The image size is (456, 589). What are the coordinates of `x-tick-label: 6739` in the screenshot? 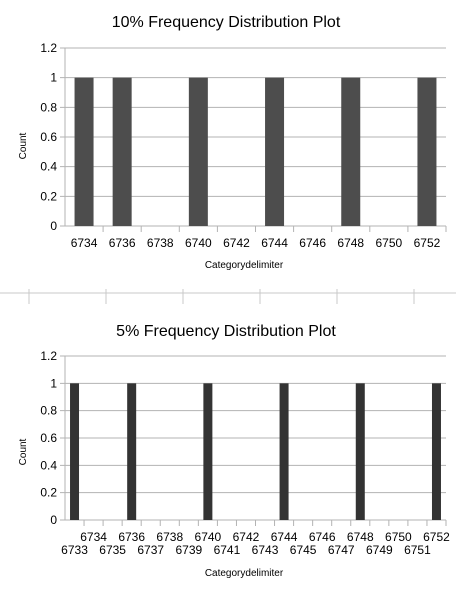 It's located at (188, 550).